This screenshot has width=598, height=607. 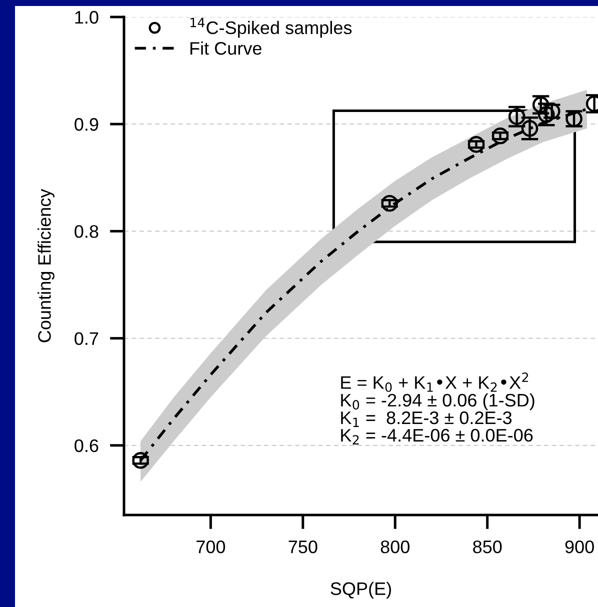 I want to click on x-tick-label: 850, so click(x=487, y=547).